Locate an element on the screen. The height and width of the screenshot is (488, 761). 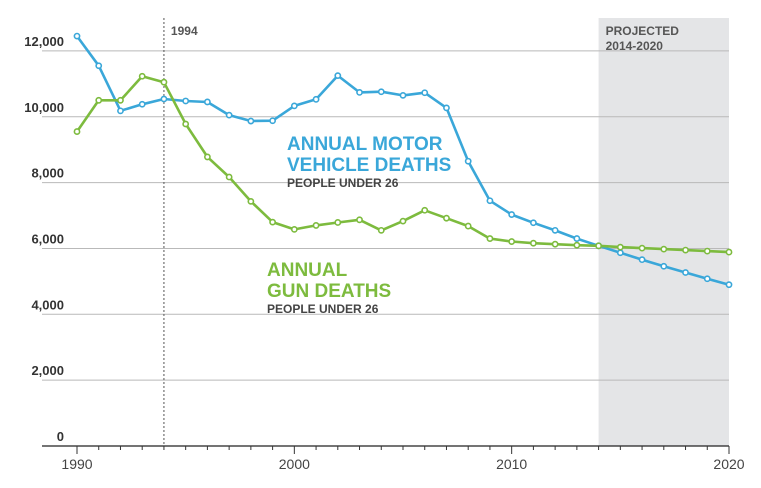
gun-series-subtitle: PEOPLE UNDER 26 is located at coordinates (323, 309).